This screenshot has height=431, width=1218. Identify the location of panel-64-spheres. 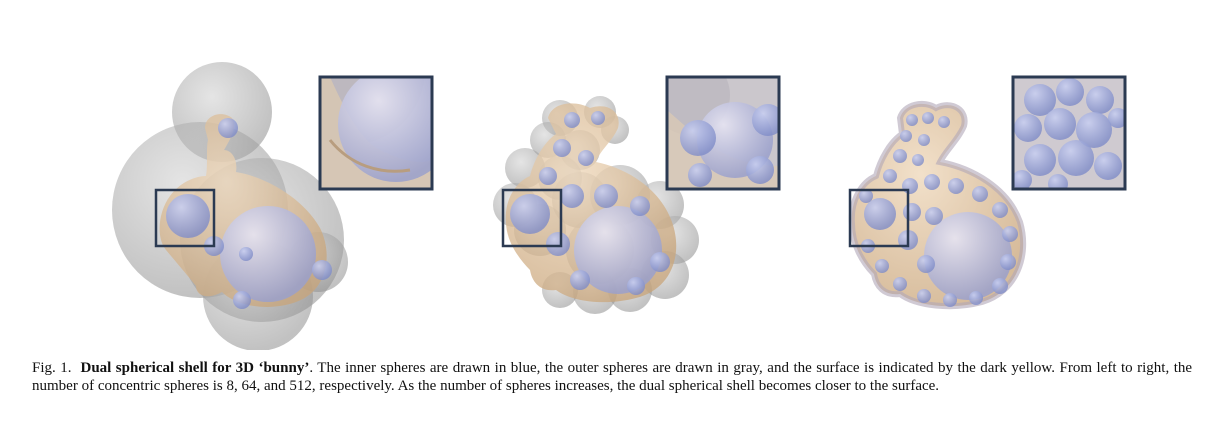
(637, 194).